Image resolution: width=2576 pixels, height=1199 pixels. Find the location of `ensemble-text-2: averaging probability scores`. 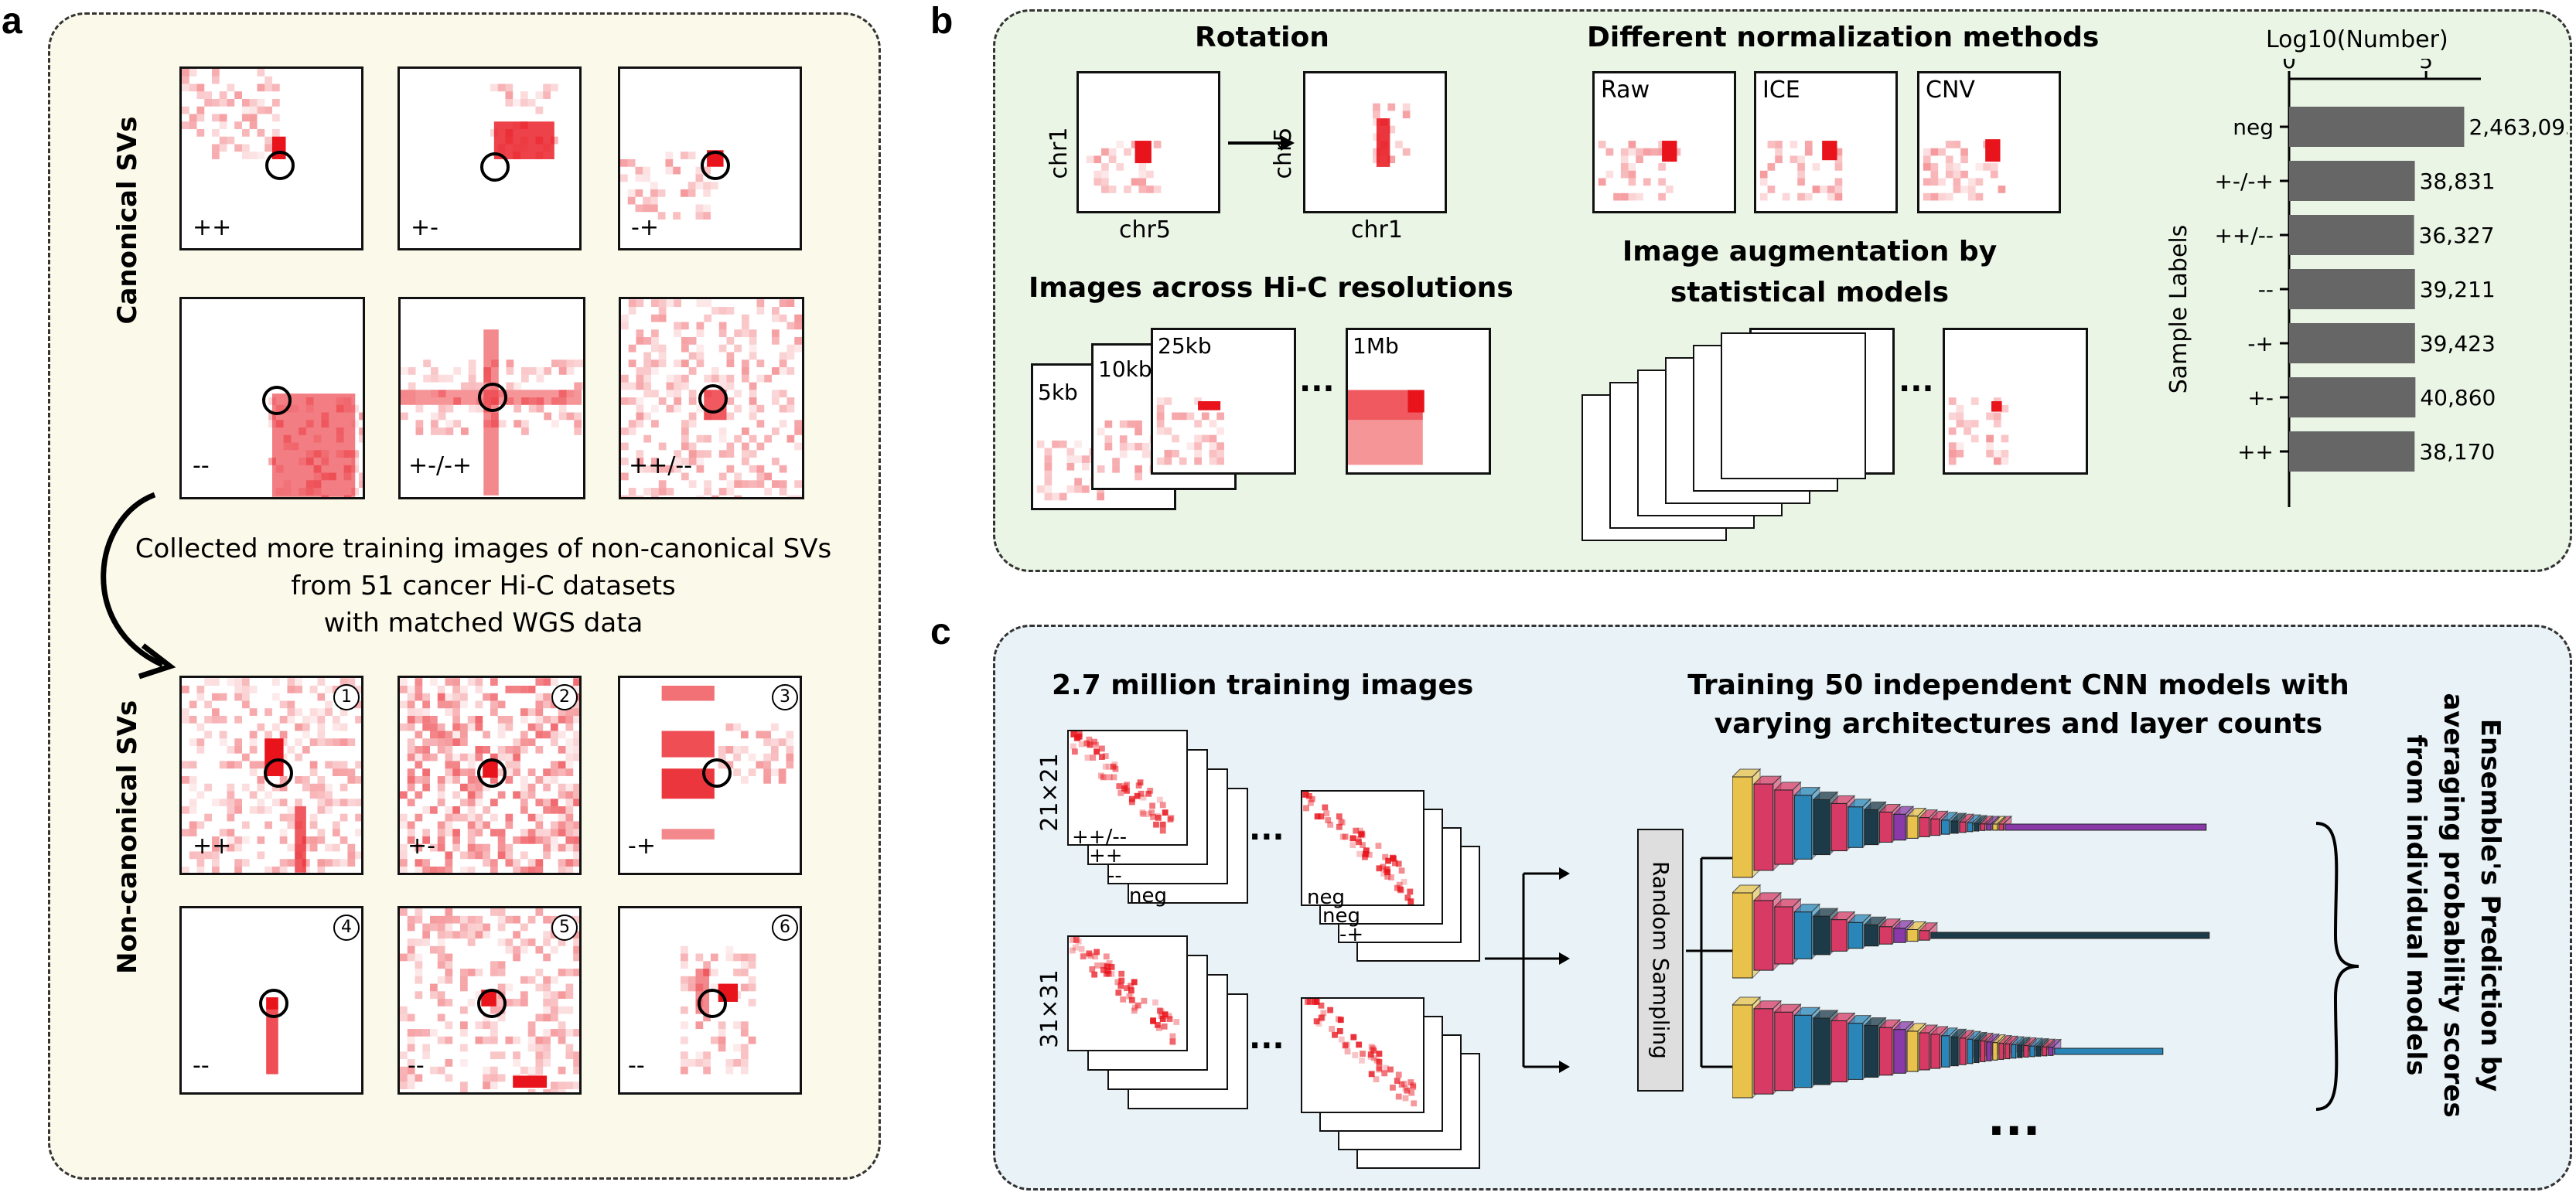

ensemble-text-2: averaging probability scores is located at coordinates (2453, 905).